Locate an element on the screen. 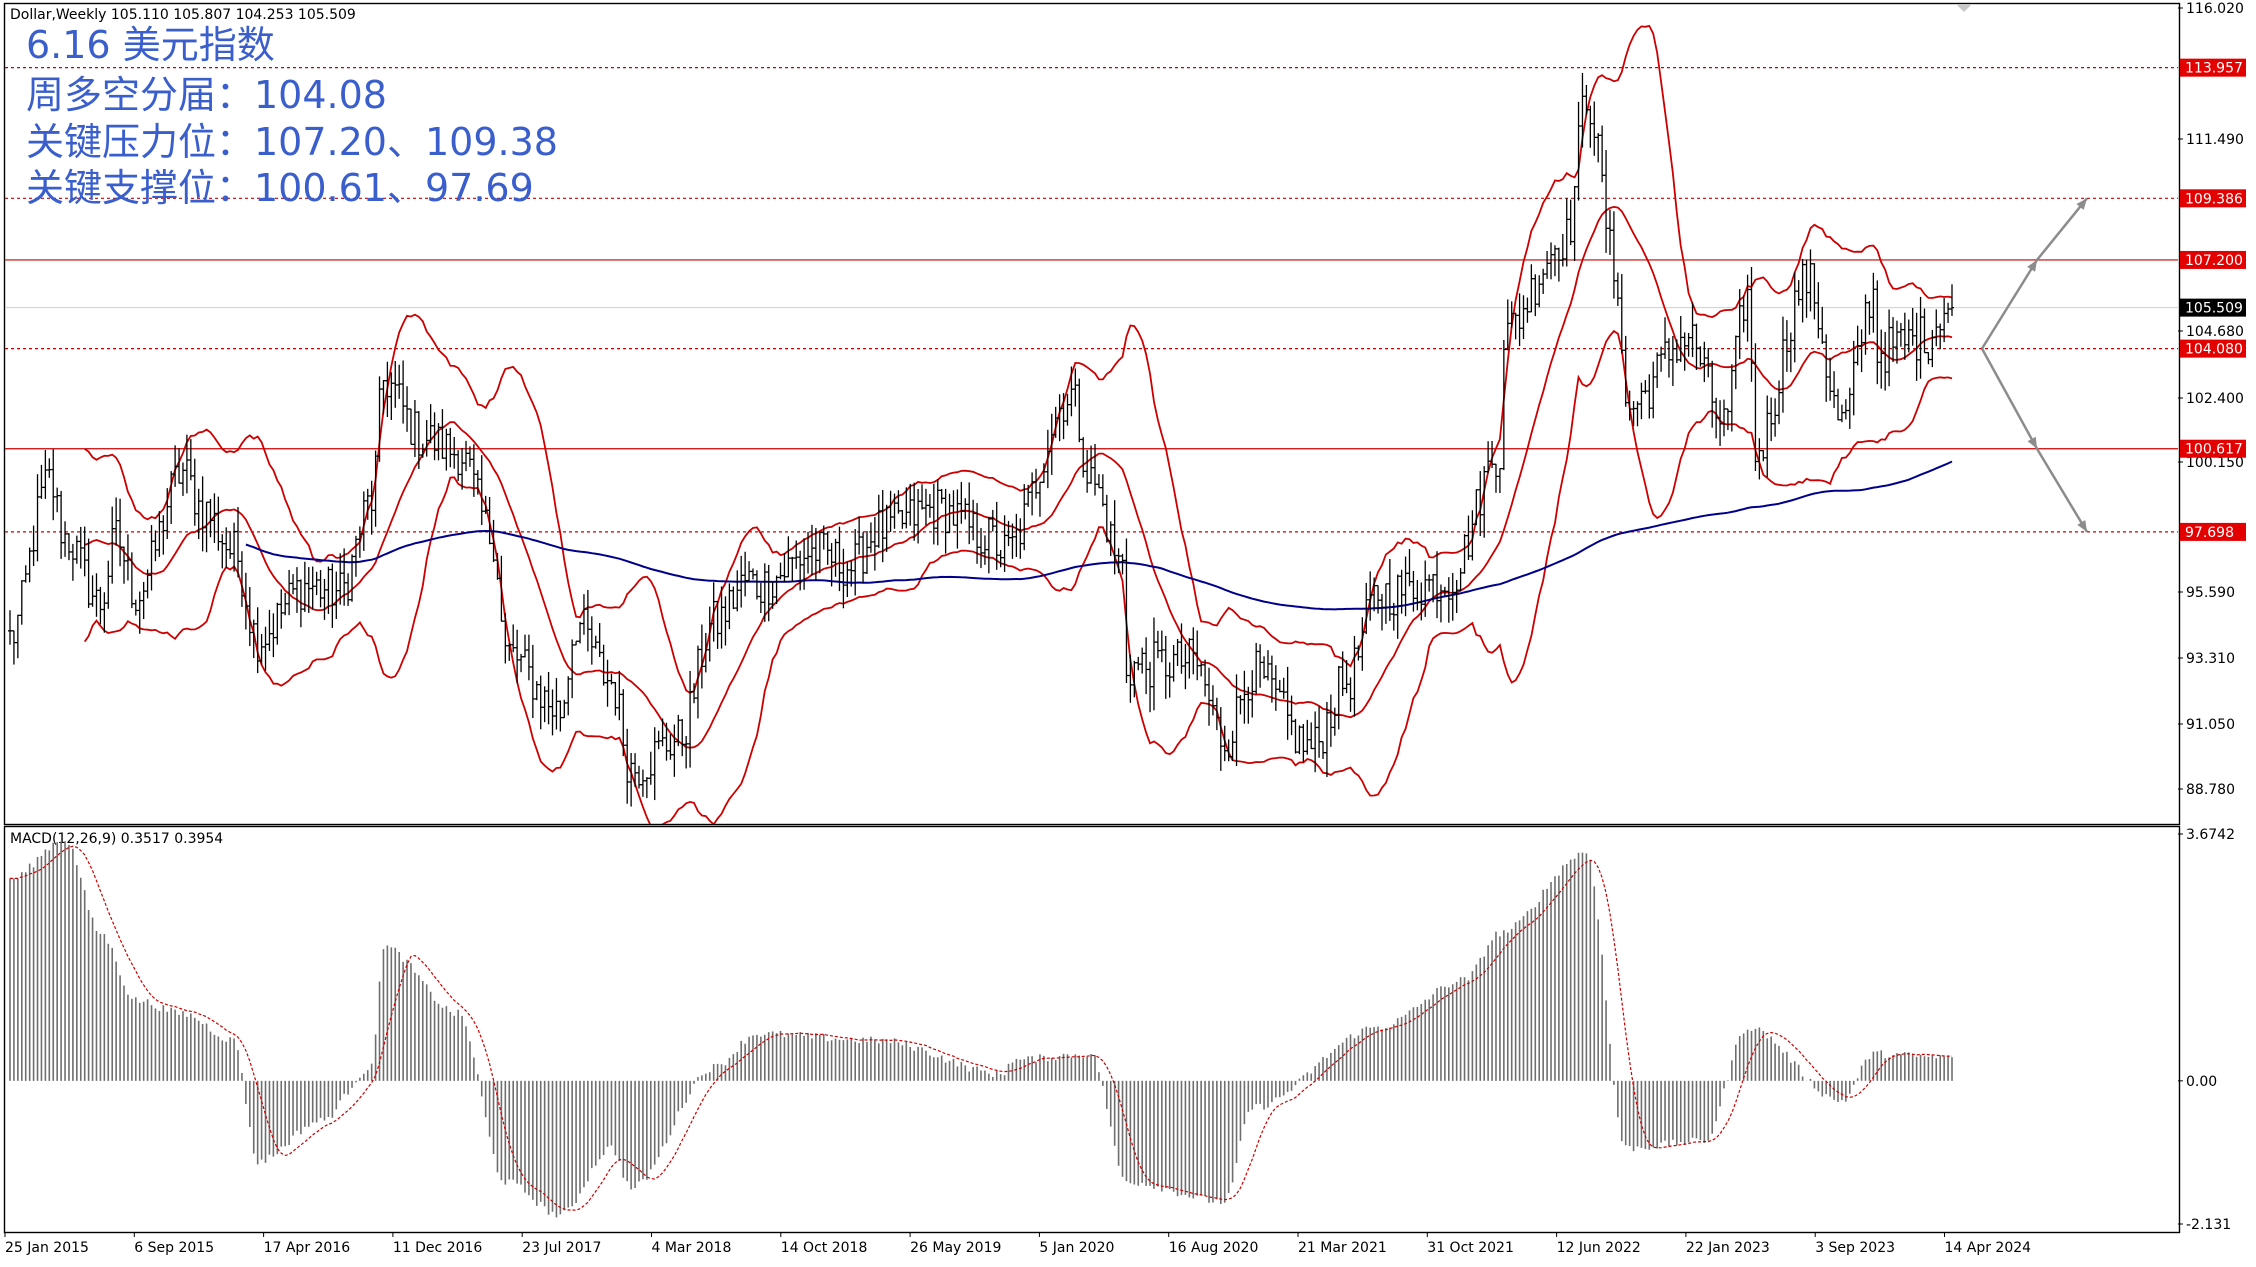  moving-average-long is located at coordinates (1099, 535).